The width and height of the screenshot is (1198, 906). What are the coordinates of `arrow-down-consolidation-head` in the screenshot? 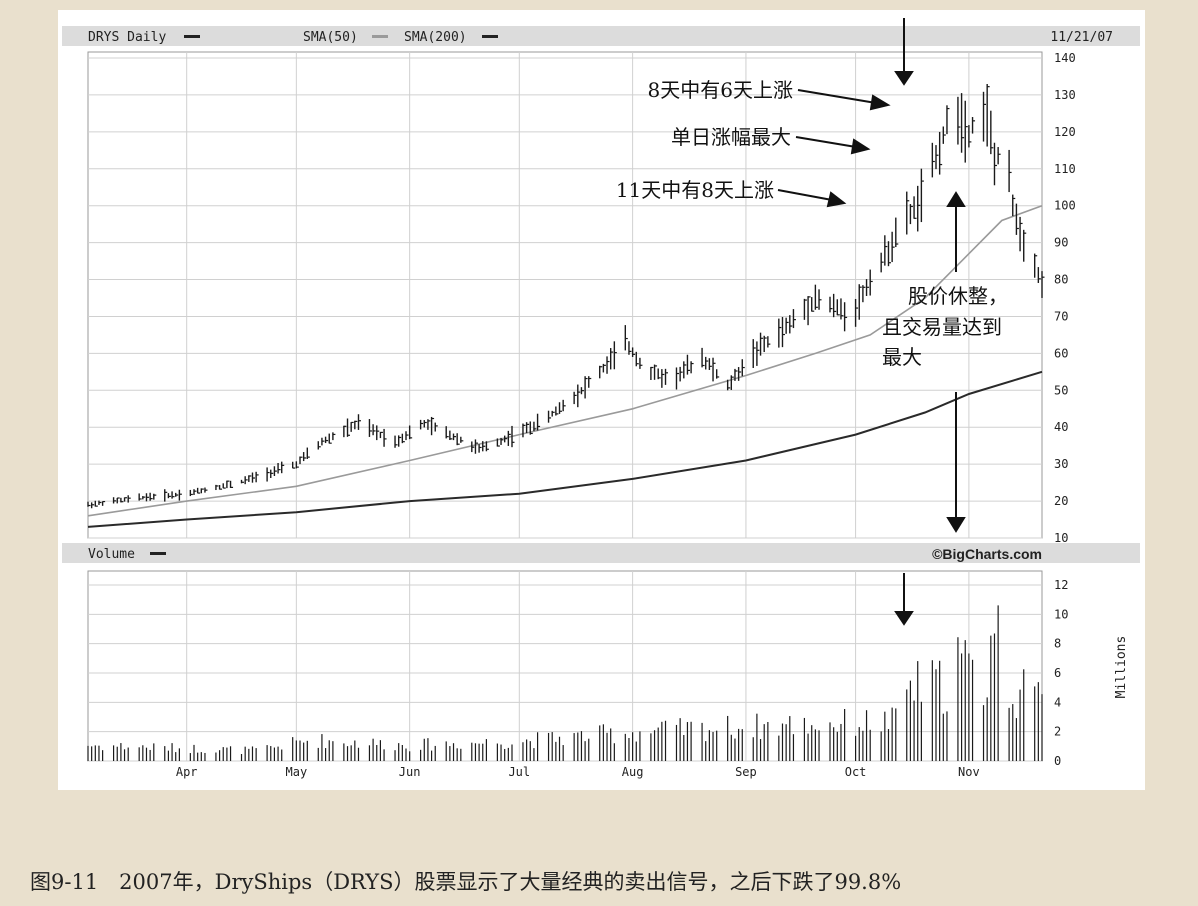 It's located at (956, 525).